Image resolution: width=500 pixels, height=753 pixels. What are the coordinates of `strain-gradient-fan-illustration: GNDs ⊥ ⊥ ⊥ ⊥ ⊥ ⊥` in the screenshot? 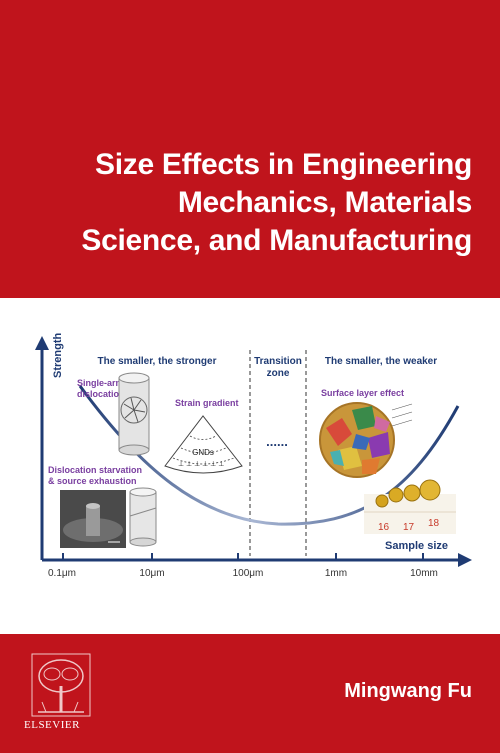 It's located at (203, 444).